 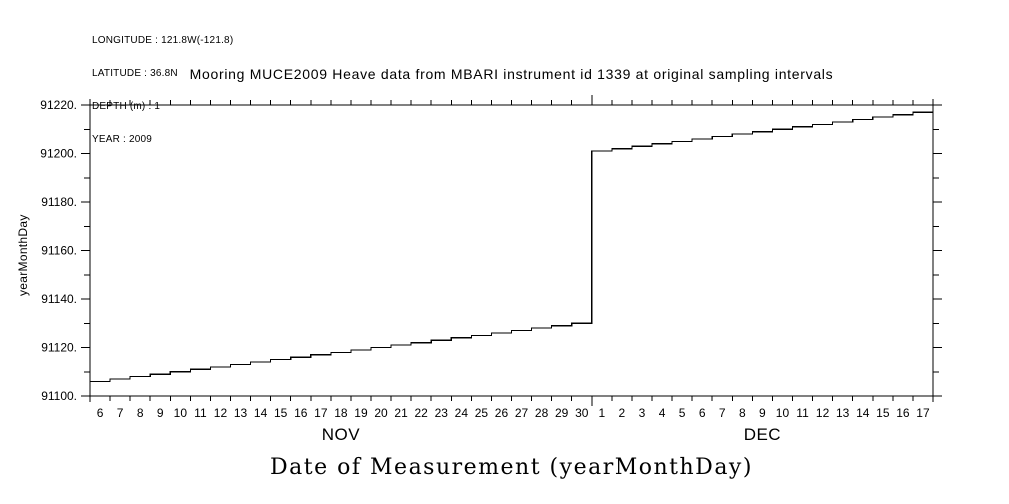 What do you see at coordinates (601, 413) in the screenshot?
I see `x-tick-label: 1` at bounding box center [601, 413].